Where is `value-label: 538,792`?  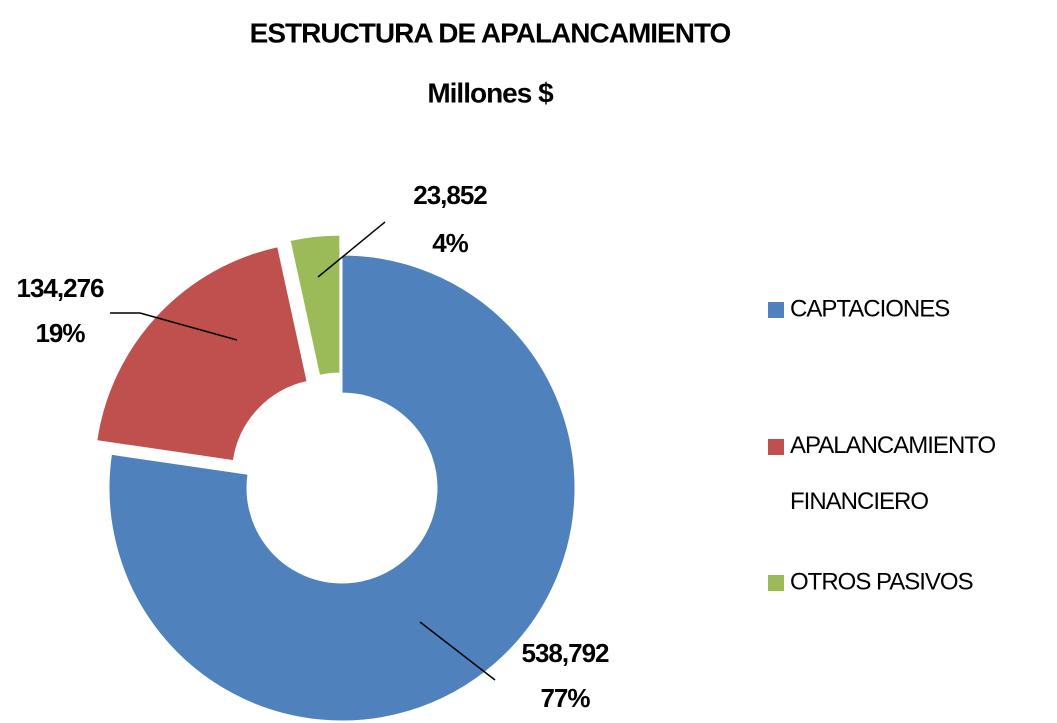 value-label: 538,792 is located at coordinates (566, 653).